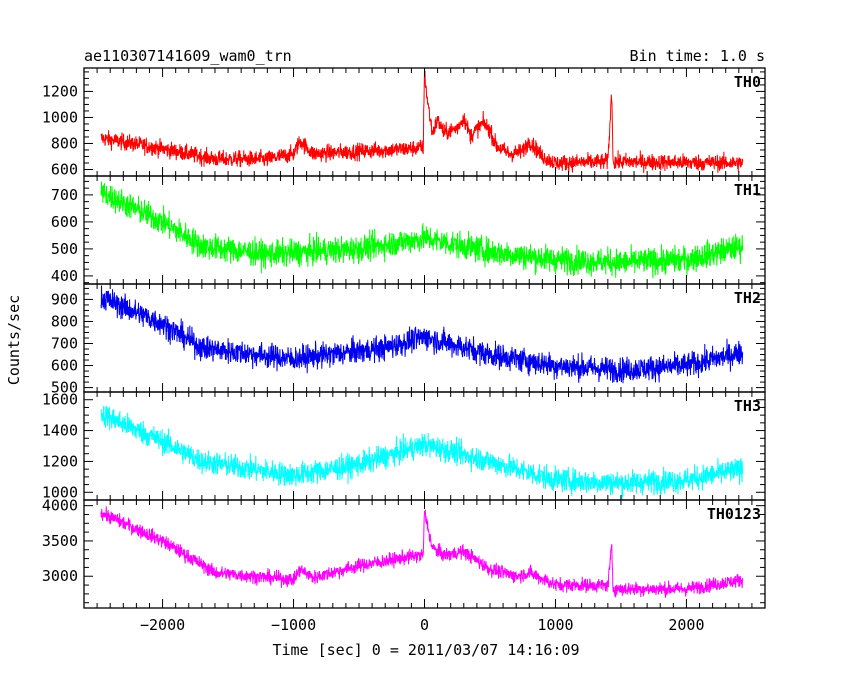  I want to click on panel-th0123: 3000 3500 4000 TH0123, so click(404, 553).